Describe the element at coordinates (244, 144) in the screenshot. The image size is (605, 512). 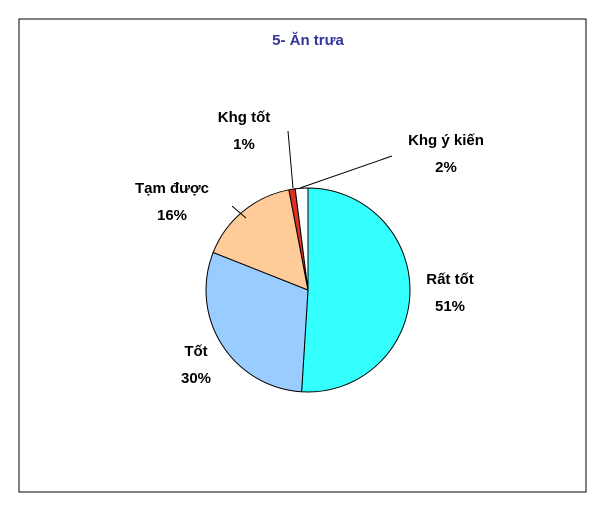
I see `slice-value-label: 1%` at that location.